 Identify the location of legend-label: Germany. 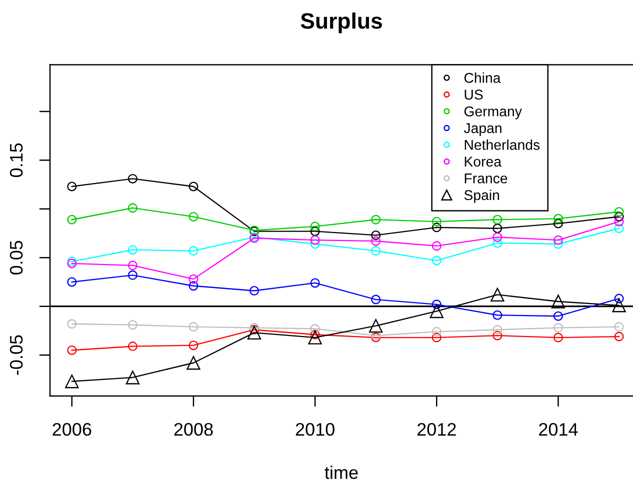
(493, 113).